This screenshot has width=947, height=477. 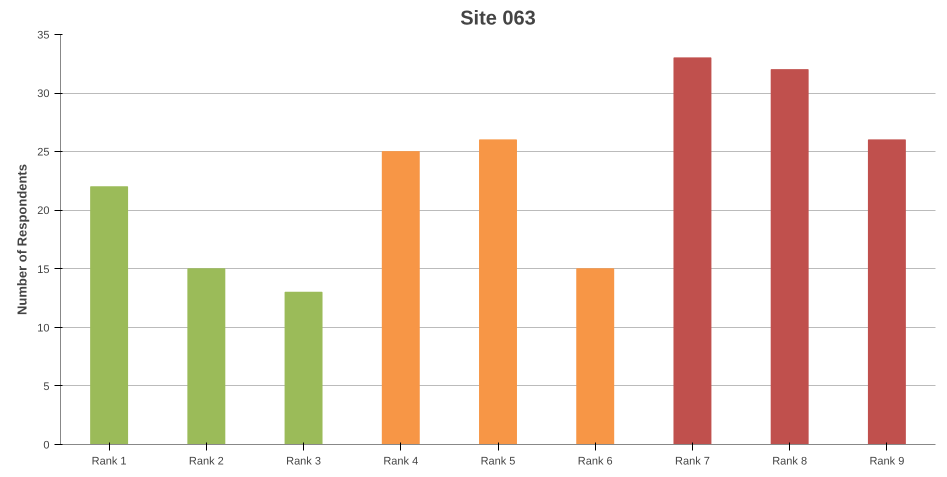 I want to click on x-tick-label: Rank 3, so click(x=303, y=462).